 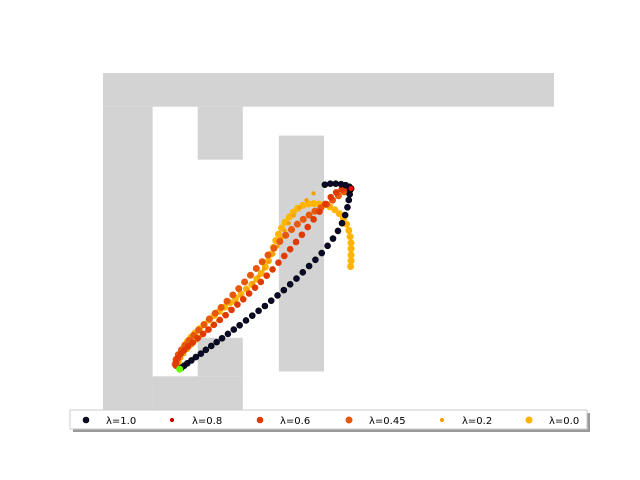 What do you see at coordinates (328, 90) in the screenshot?
I see `obstacle-outer-top-band` at bounding box center [328, 90].